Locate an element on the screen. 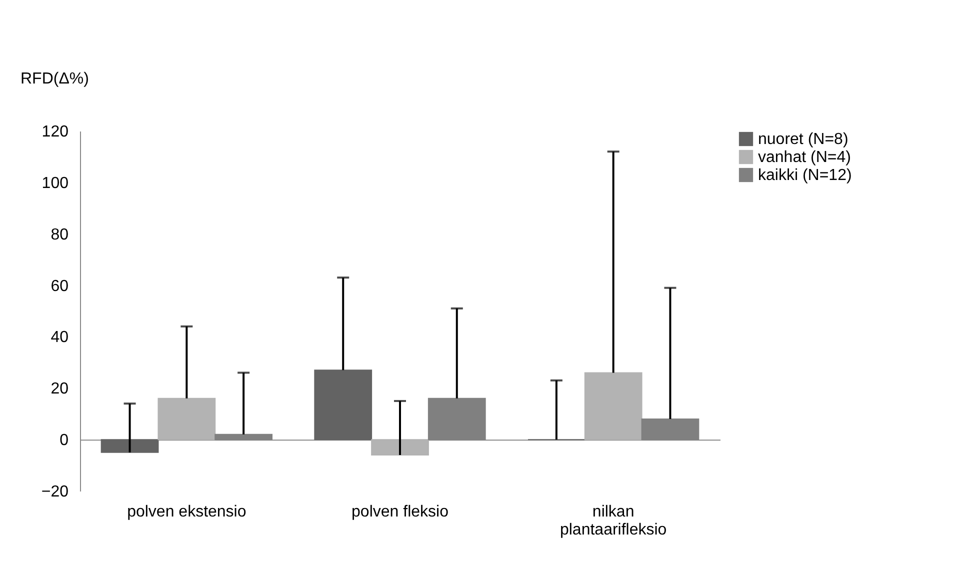 Image resolution: width=959 pixels, height=579 pixels. y-tick-label: 120 is located at coordinates (55, 132).